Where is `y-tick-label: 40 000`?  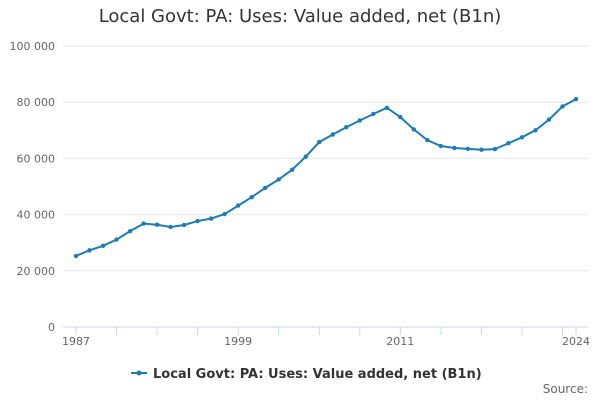 y-tick-label: 40 000 is located at coordinates (36, 215).